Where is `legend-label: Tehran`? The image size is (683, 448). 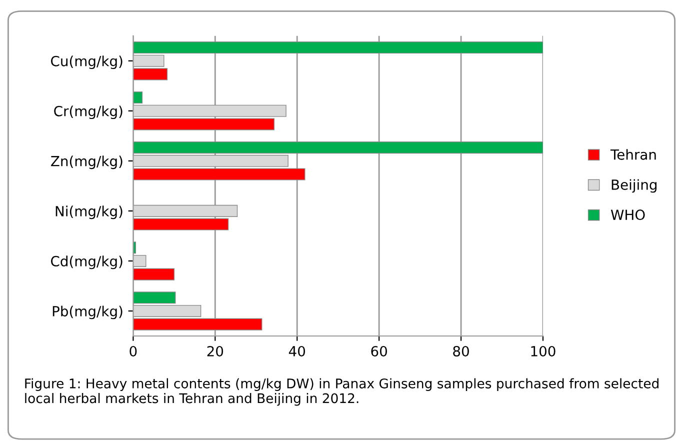
legend-label: Tehran is located at coordinates (633, 154).